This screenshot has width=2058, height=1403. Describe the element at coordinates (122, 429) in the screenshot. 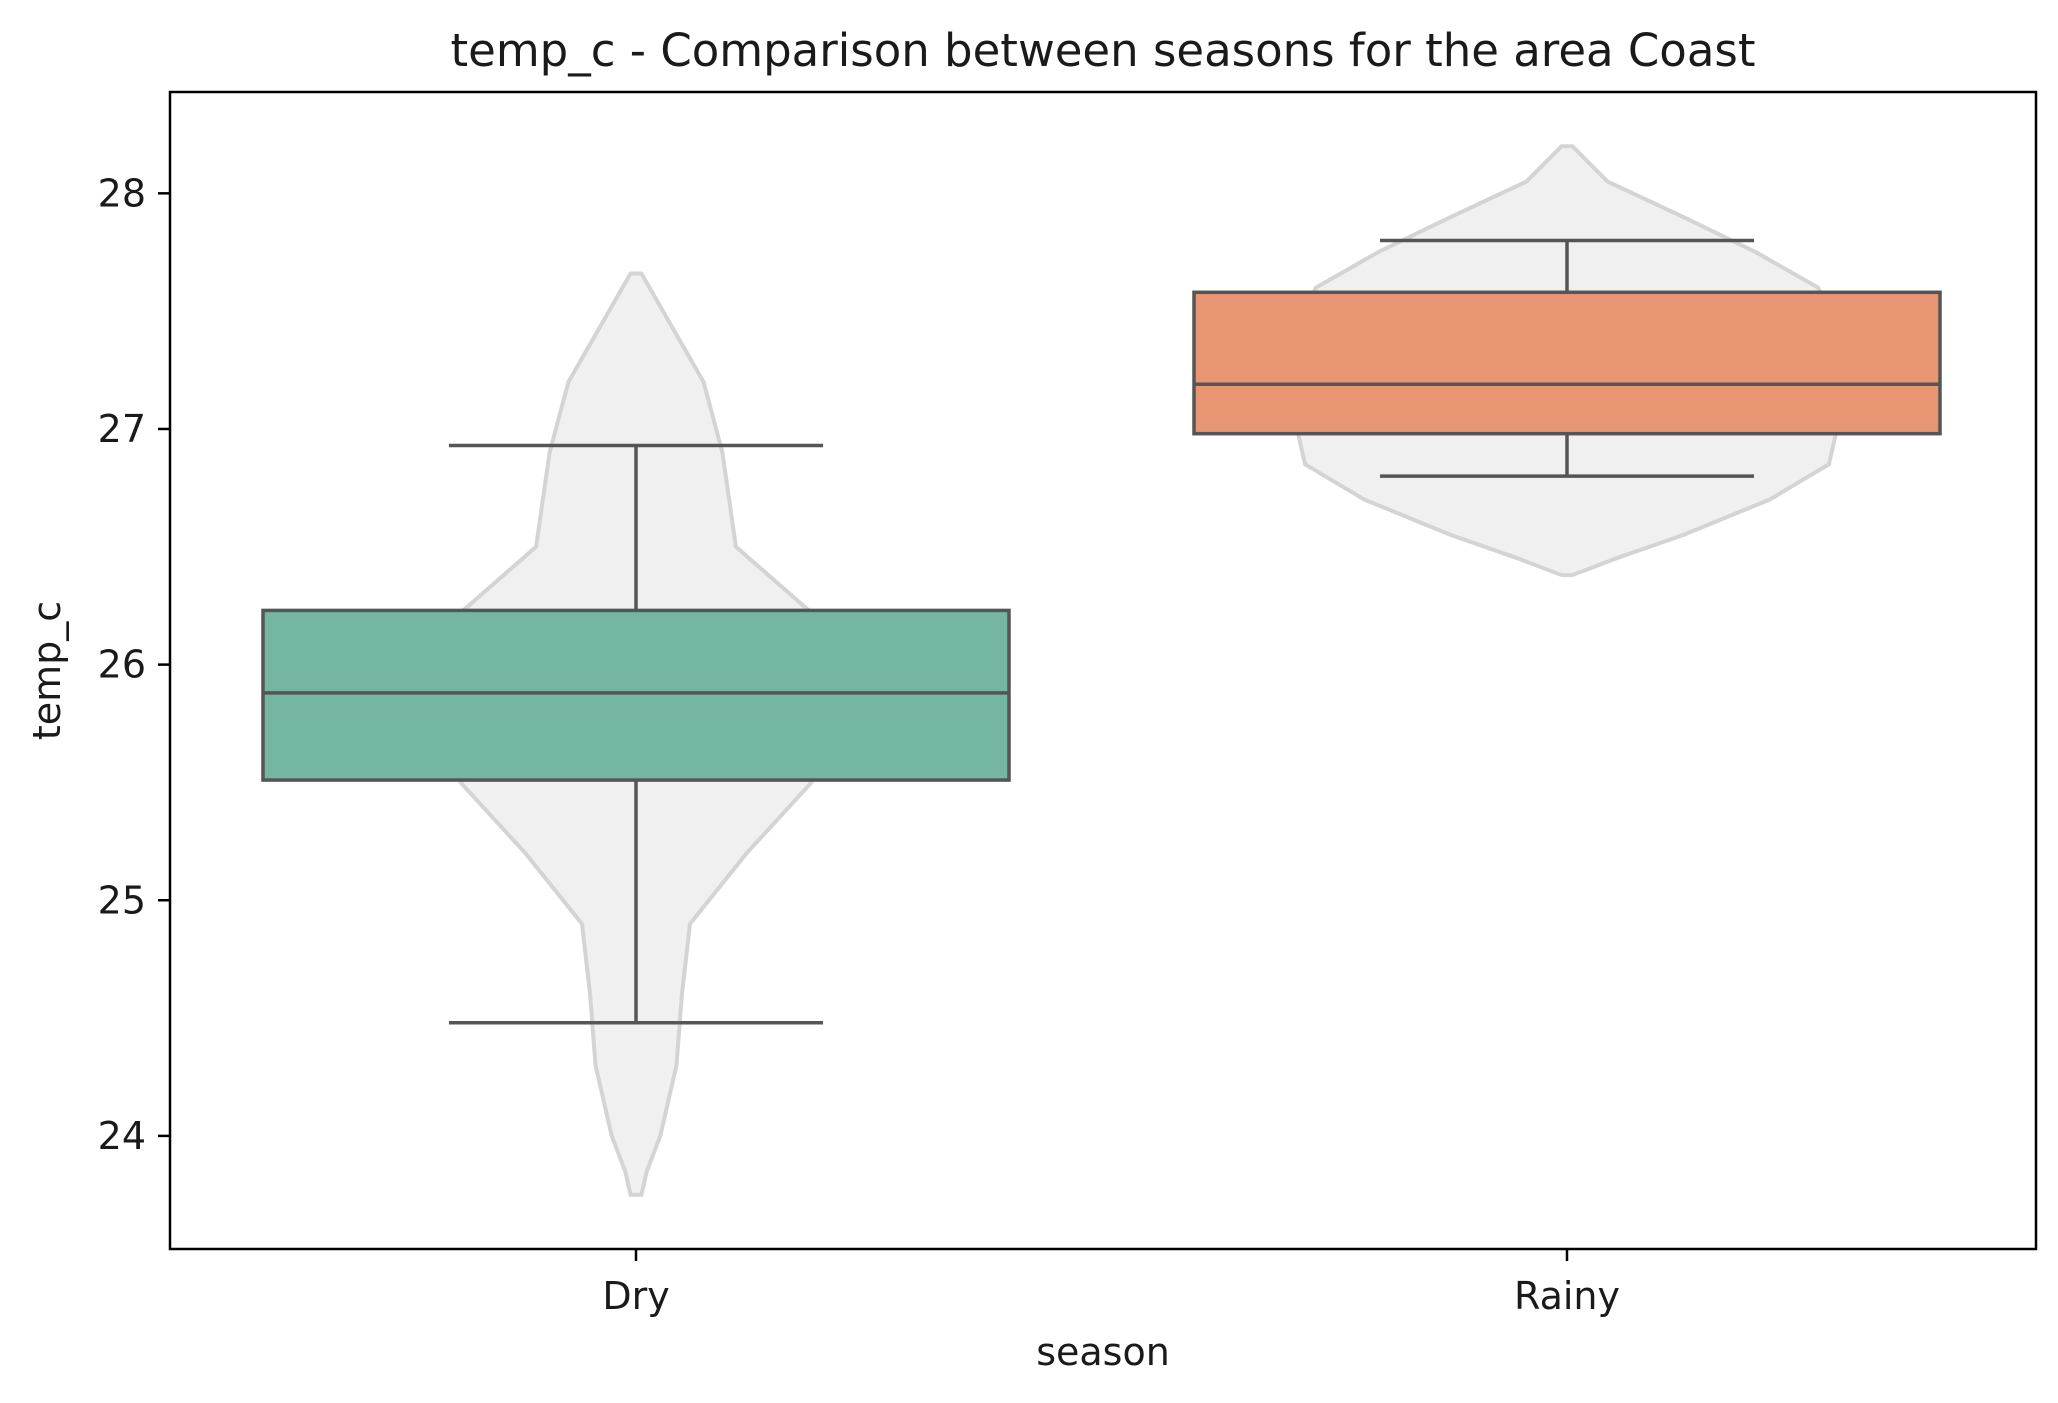

I see `y-tick-label: 27` at that location.